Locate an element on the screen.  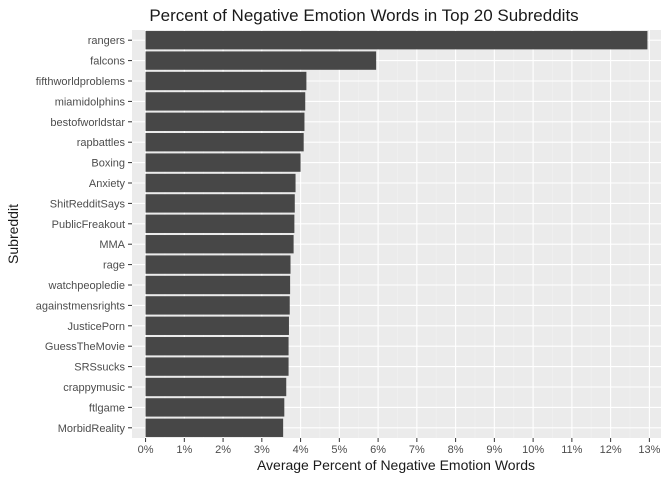
x-tick-label: 2% is located at coordinates (223, 450).